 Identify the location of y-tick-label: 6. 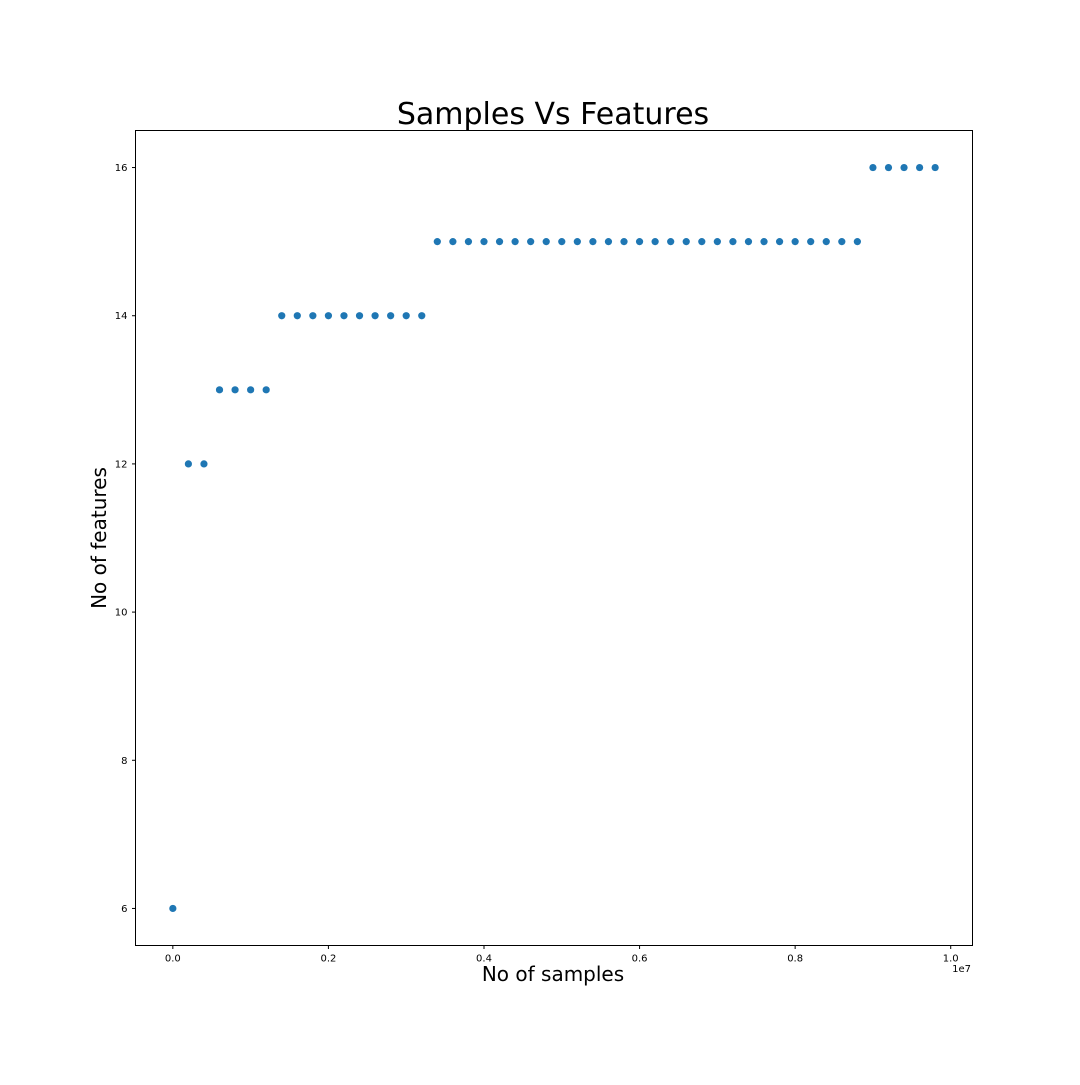
(124, 909).